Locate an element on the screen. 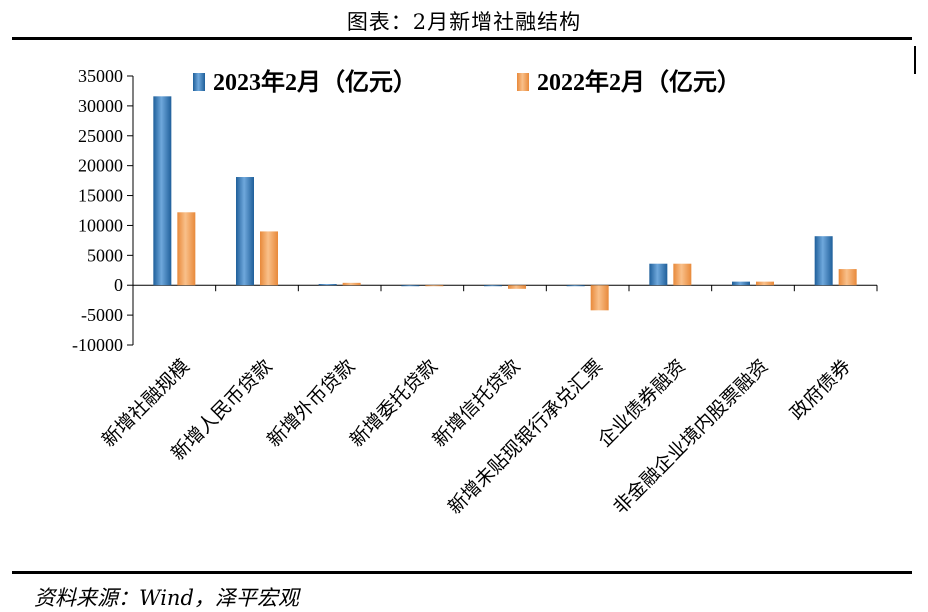 The height and width of the screenshot is (612, 928). legend-label: 2023年2月（亿元） is located at coordinates (315, 82).